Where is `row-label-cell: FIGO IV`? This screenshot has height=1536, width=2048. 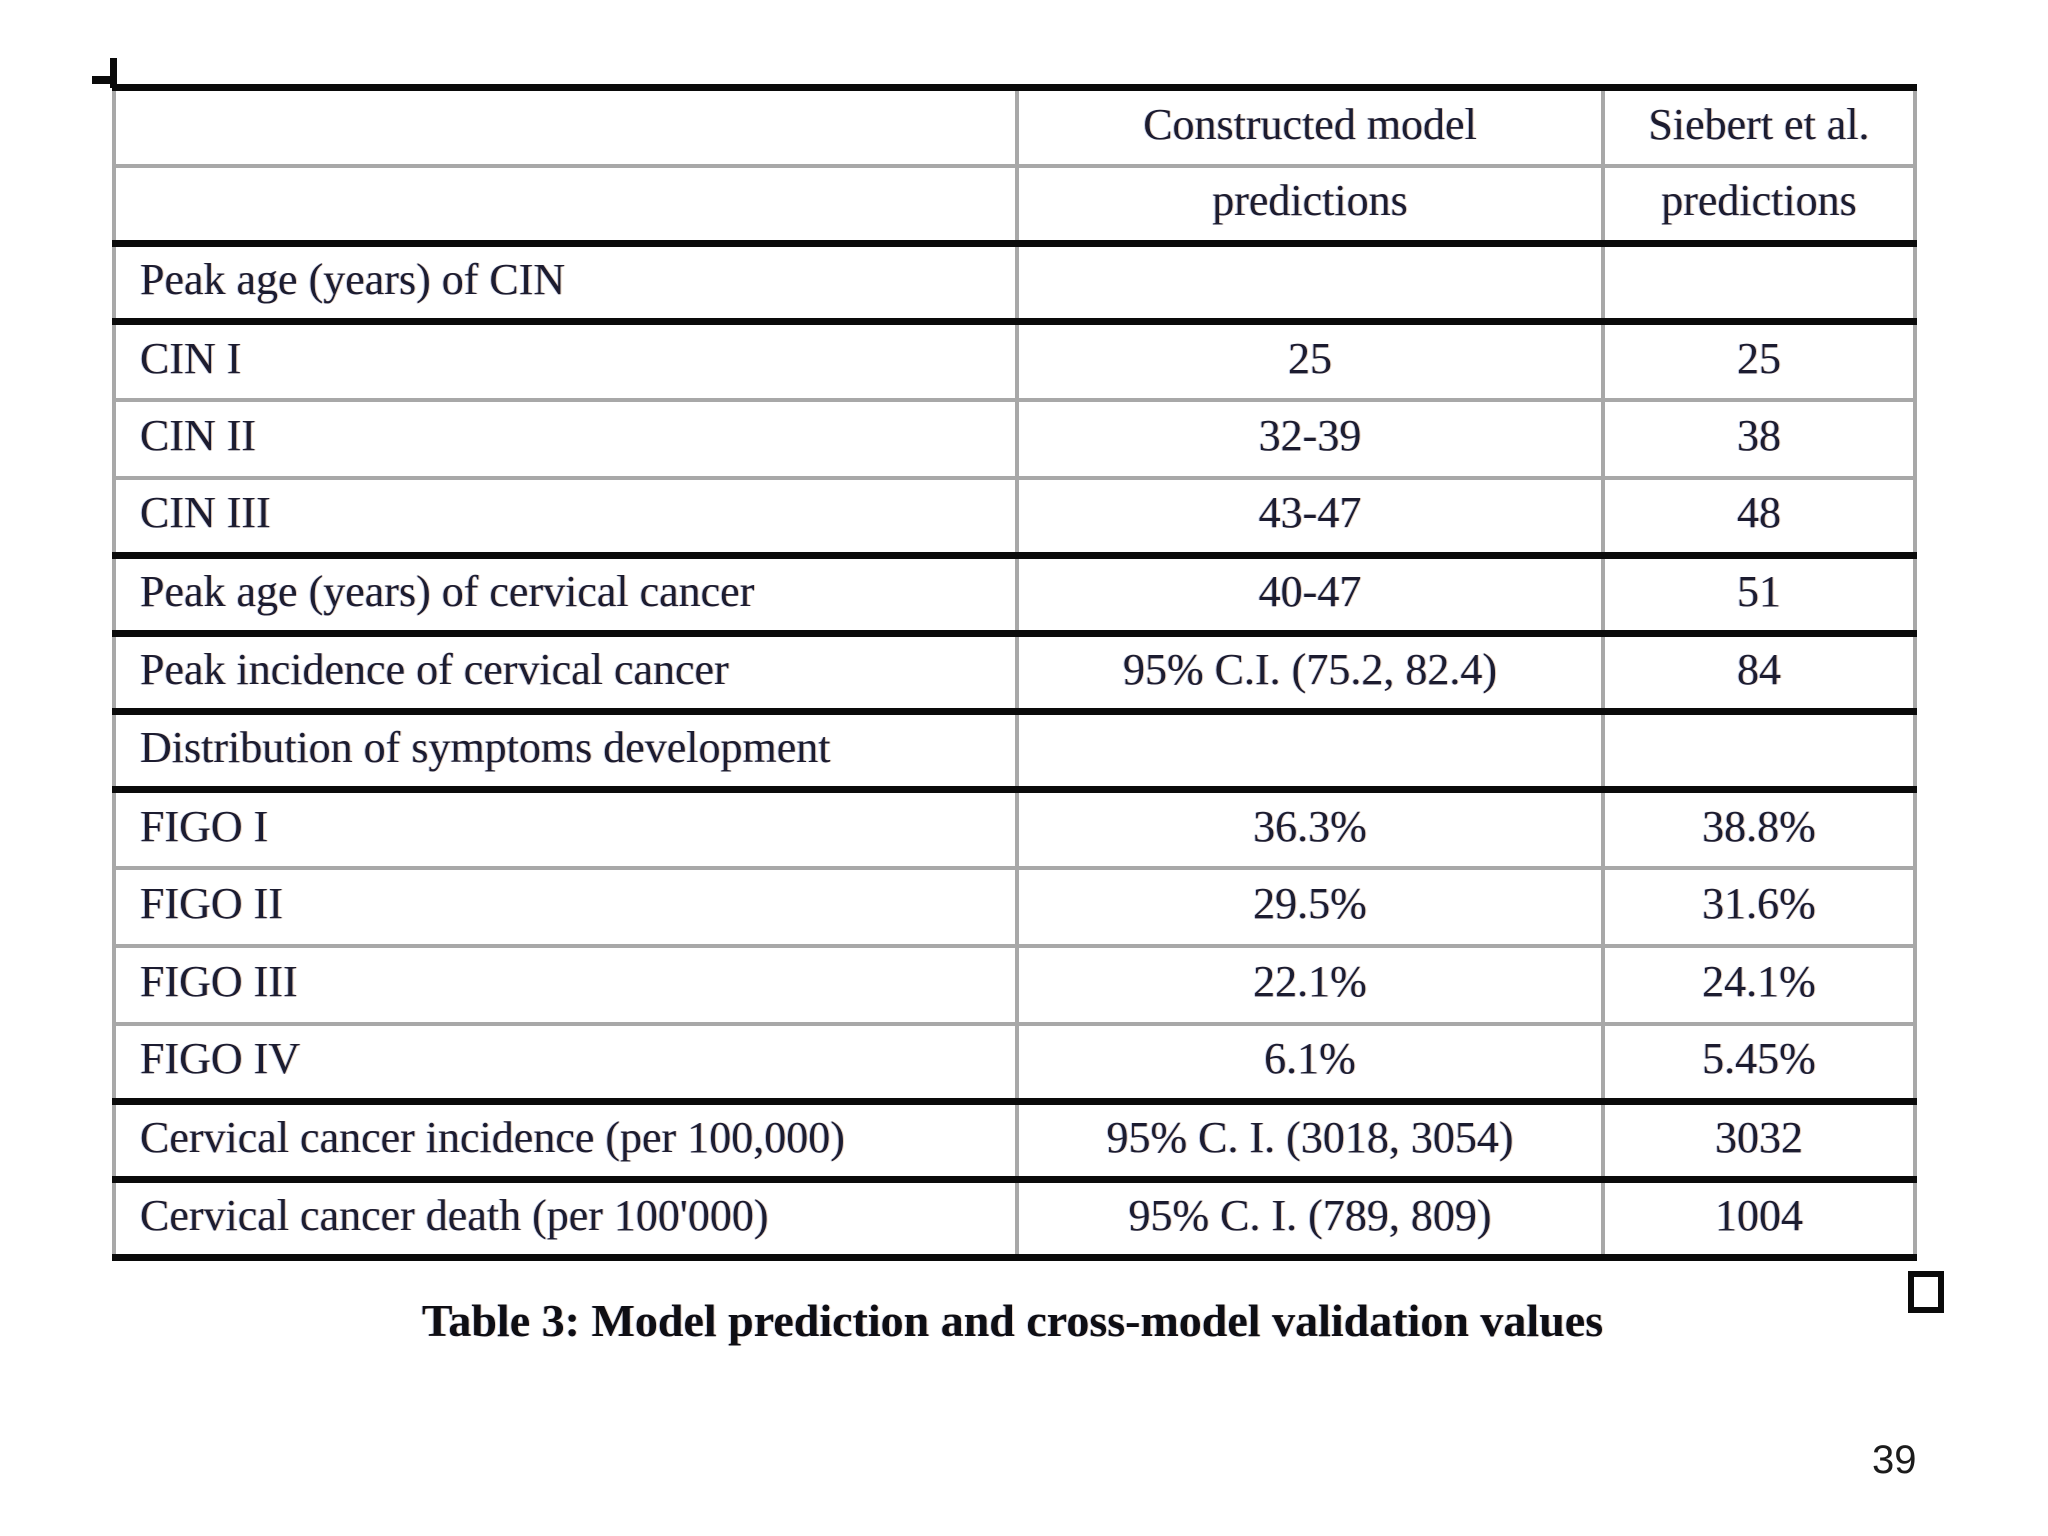 row-label-cell: FIGO IV is located at coordinates (565, 1064).